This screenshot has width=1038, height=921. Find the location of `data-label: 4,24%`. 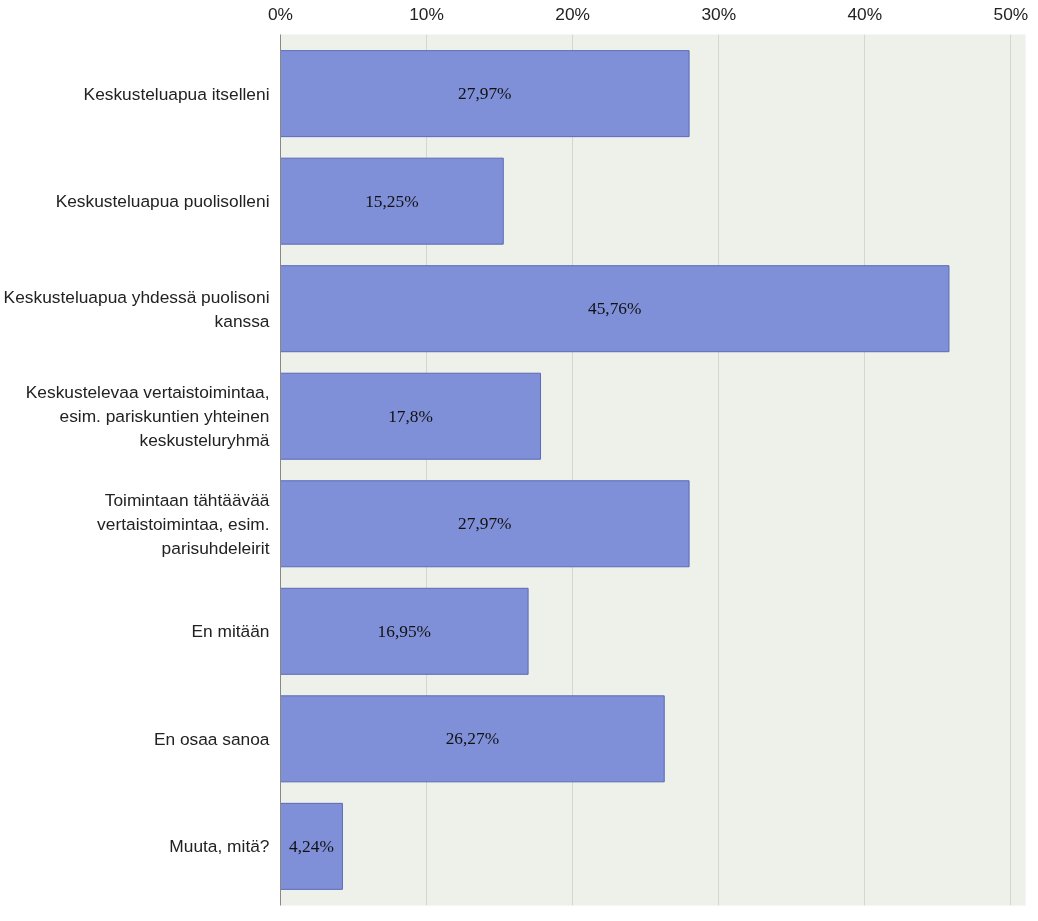

data-label: 4,24% is located at coordinates (311, 846).